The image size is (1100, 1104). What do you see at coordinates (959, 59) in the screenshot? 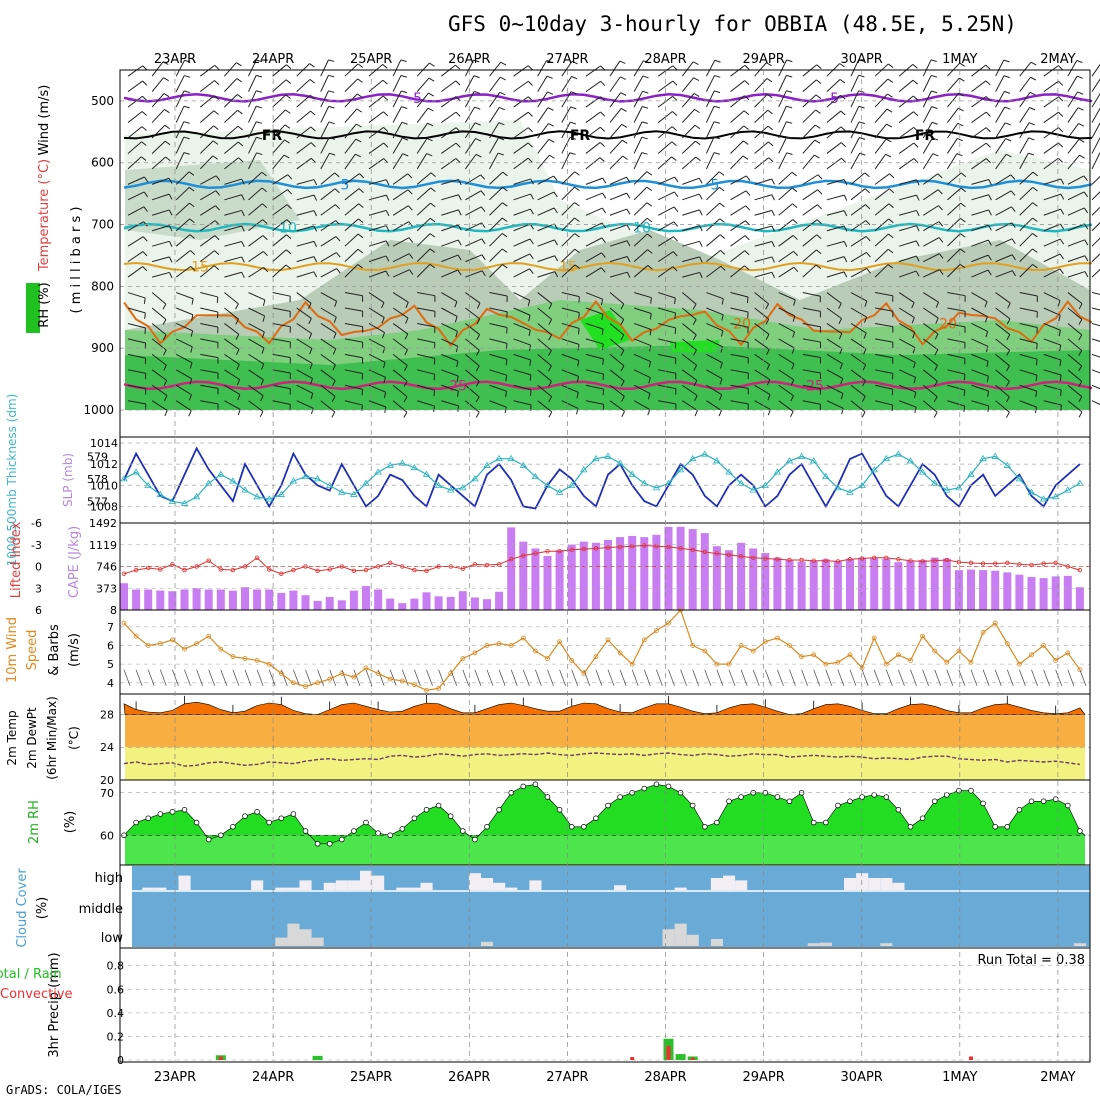
I see `date-label-top: 1MAY` at bounding box center [959, 59].